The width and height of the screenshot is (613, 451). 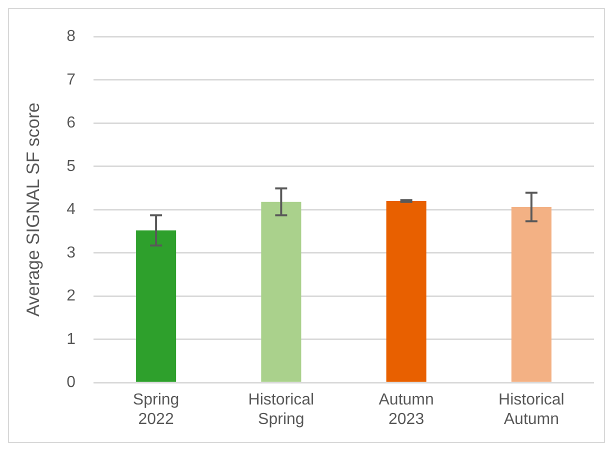 I want to click on x-tick-label: Historical Autumn, so click(x=531, y=410).